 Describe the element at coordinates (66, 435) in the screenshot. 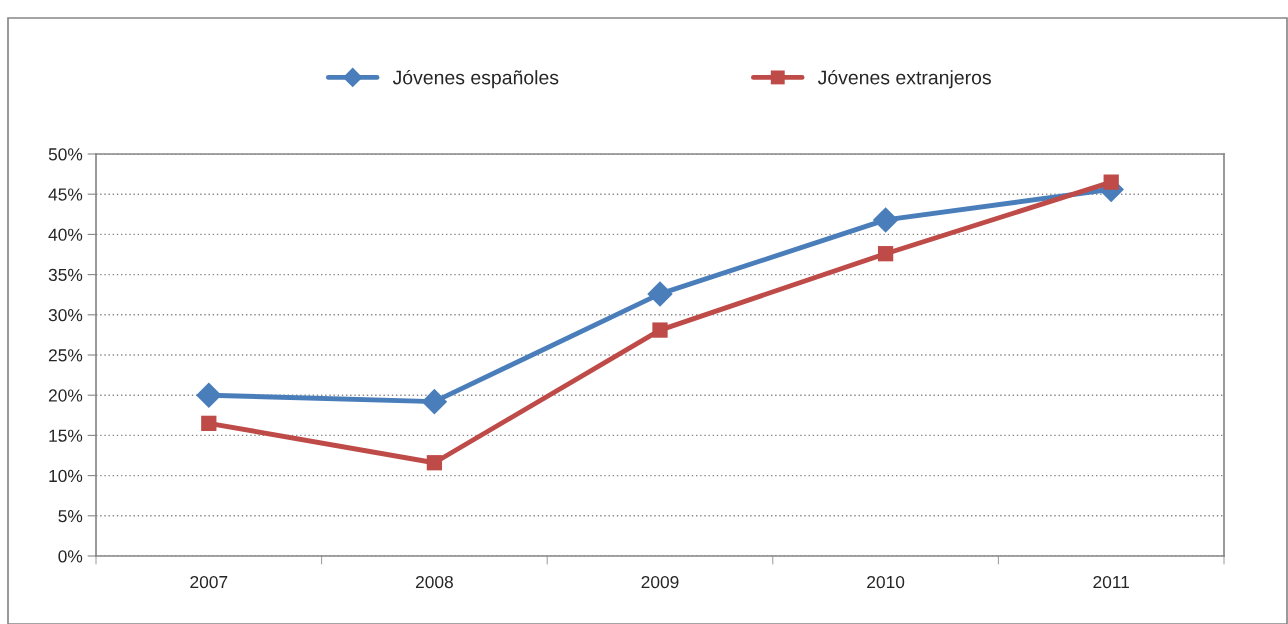

I see `y-tick-label: 15%` at that location.